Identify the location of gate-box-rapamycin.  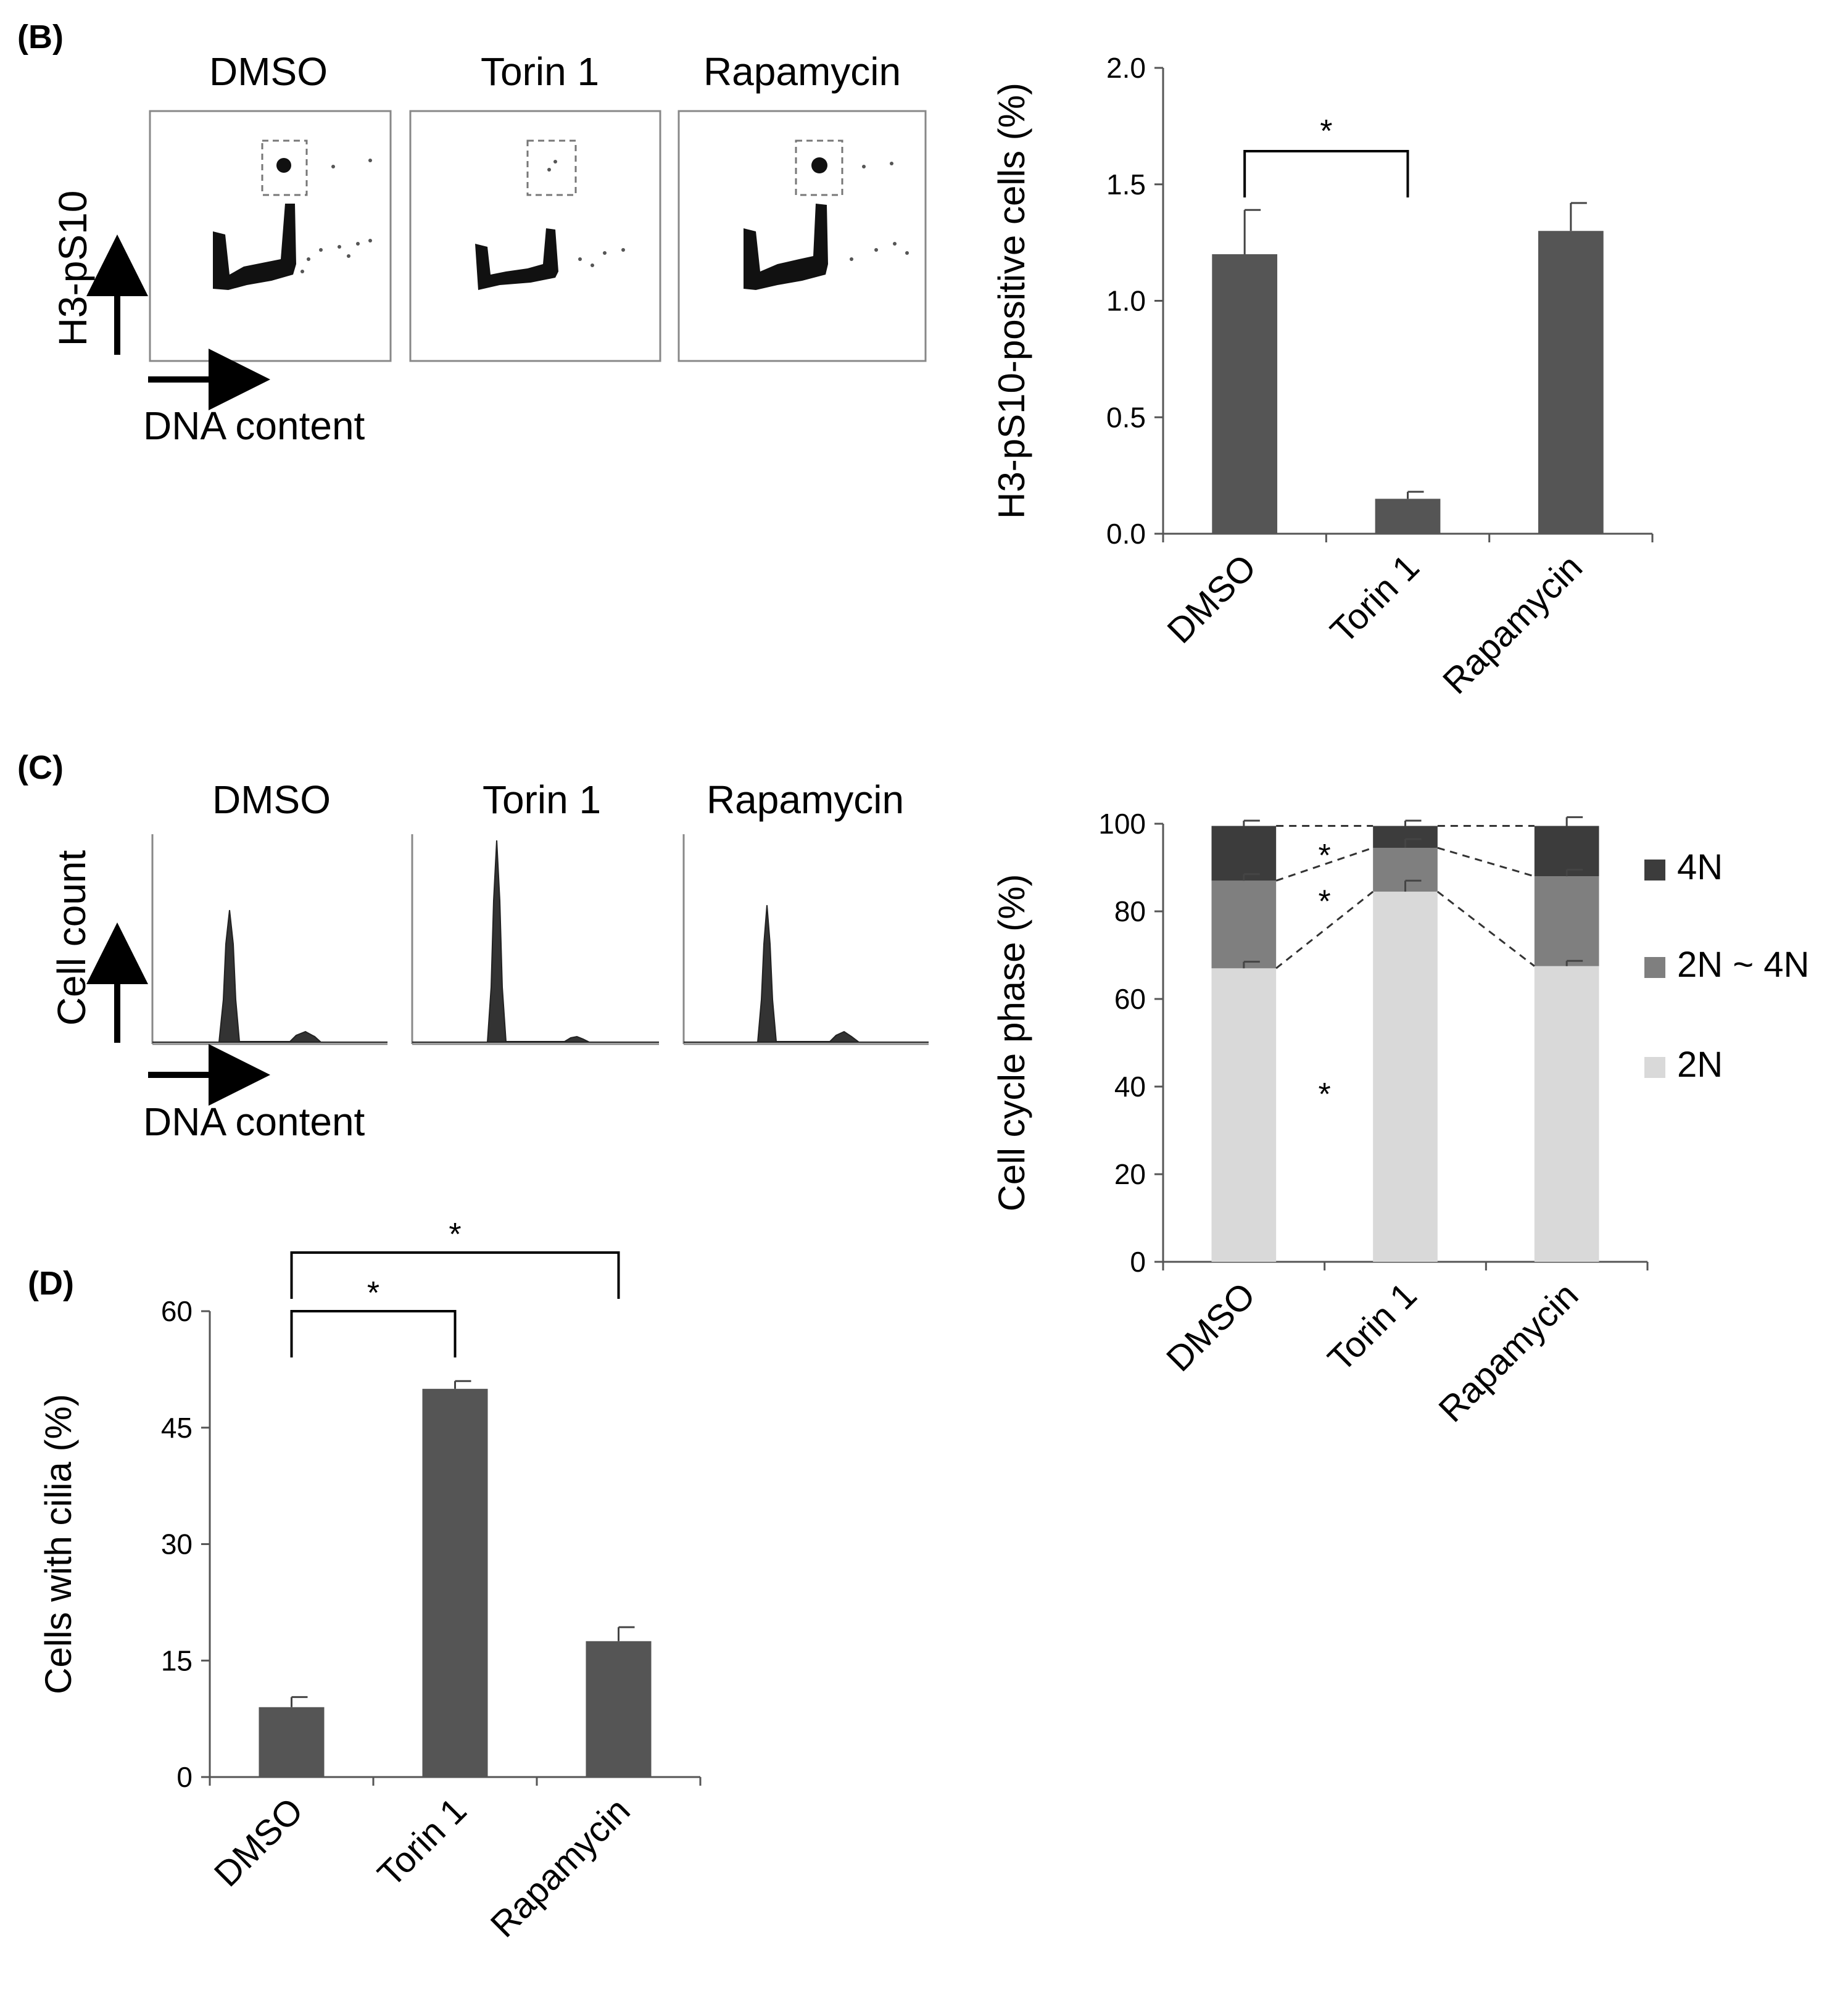
(819, 167).